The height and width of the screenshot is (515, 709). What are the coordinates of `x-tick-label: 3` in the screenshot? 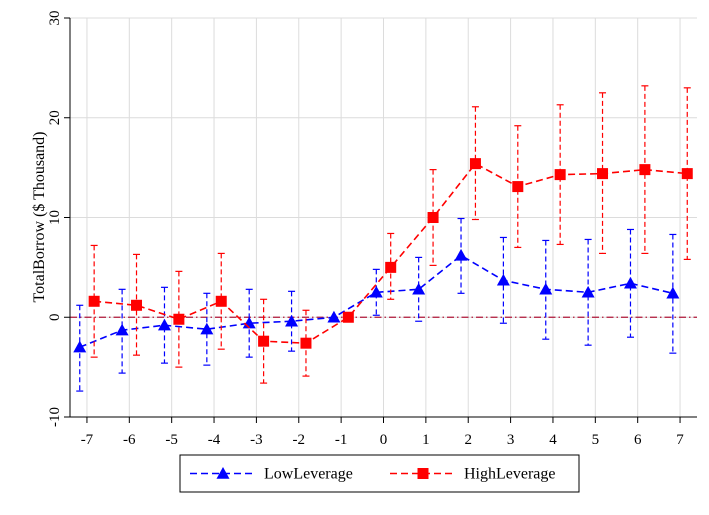 It's located at (511, 440).